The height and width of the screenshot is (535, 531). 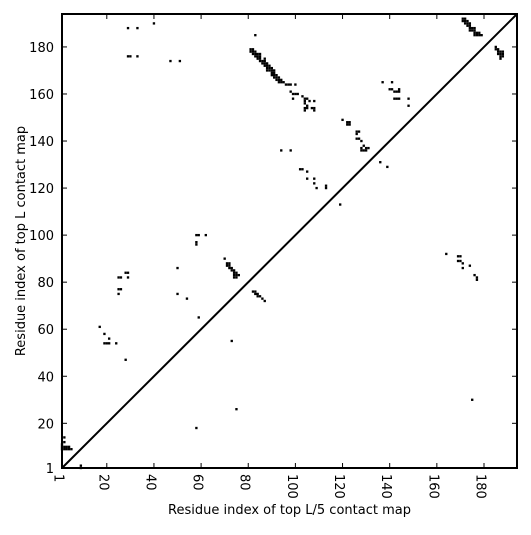 What do you see at coordinates (41, 142) in the screenshot?
I see `y-tick-label: 140` at bounding box center [41, 142].